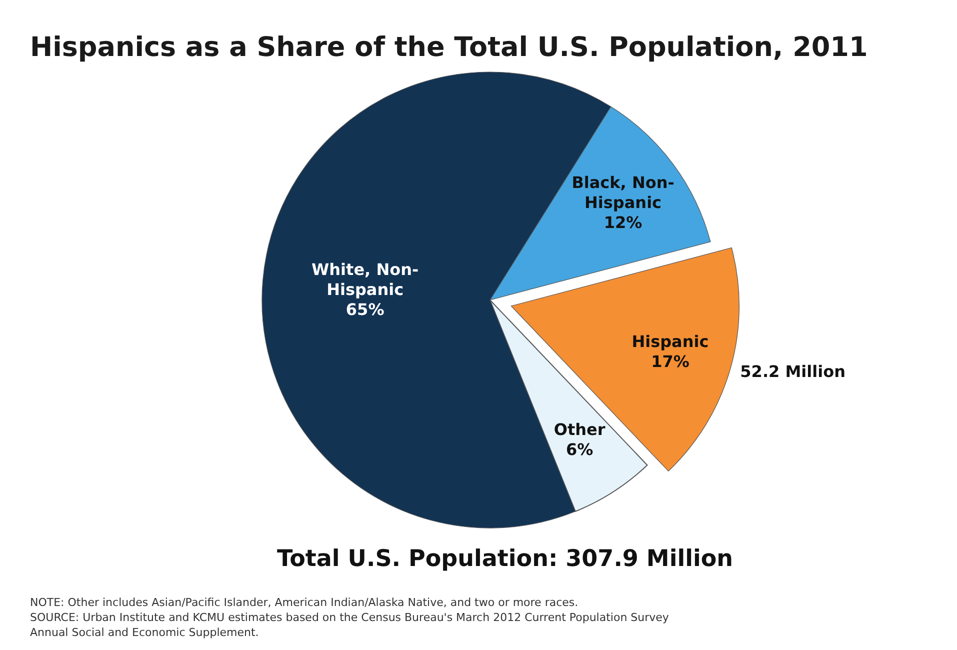 This screenshot has height=650, width=957. Describe the element at coordinates (623, 222) in the screenshot. I see `data-label: 12%` at that location.